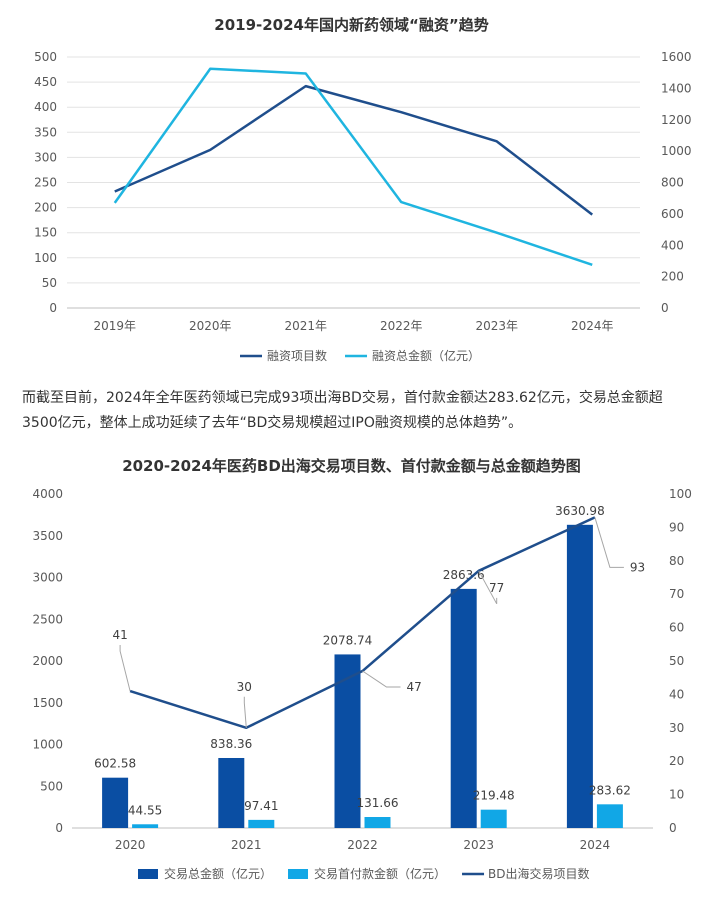 The width and height of the screenshot is (703, 901). Describe the element at coordinates (401, 326) in the screenshot. I see `chart1-x-tick: 2022年` at that location.